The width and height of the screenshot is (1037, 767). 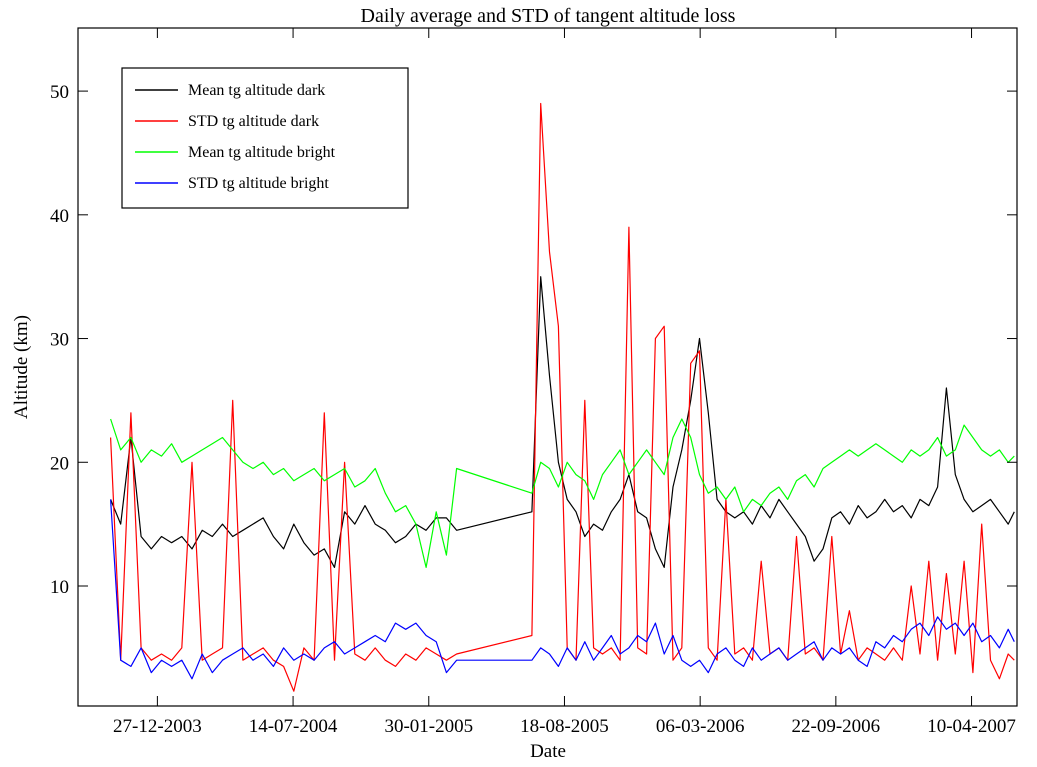 I want to click on x-tick-label: 14-07-2004, so click(x=293, y=726).